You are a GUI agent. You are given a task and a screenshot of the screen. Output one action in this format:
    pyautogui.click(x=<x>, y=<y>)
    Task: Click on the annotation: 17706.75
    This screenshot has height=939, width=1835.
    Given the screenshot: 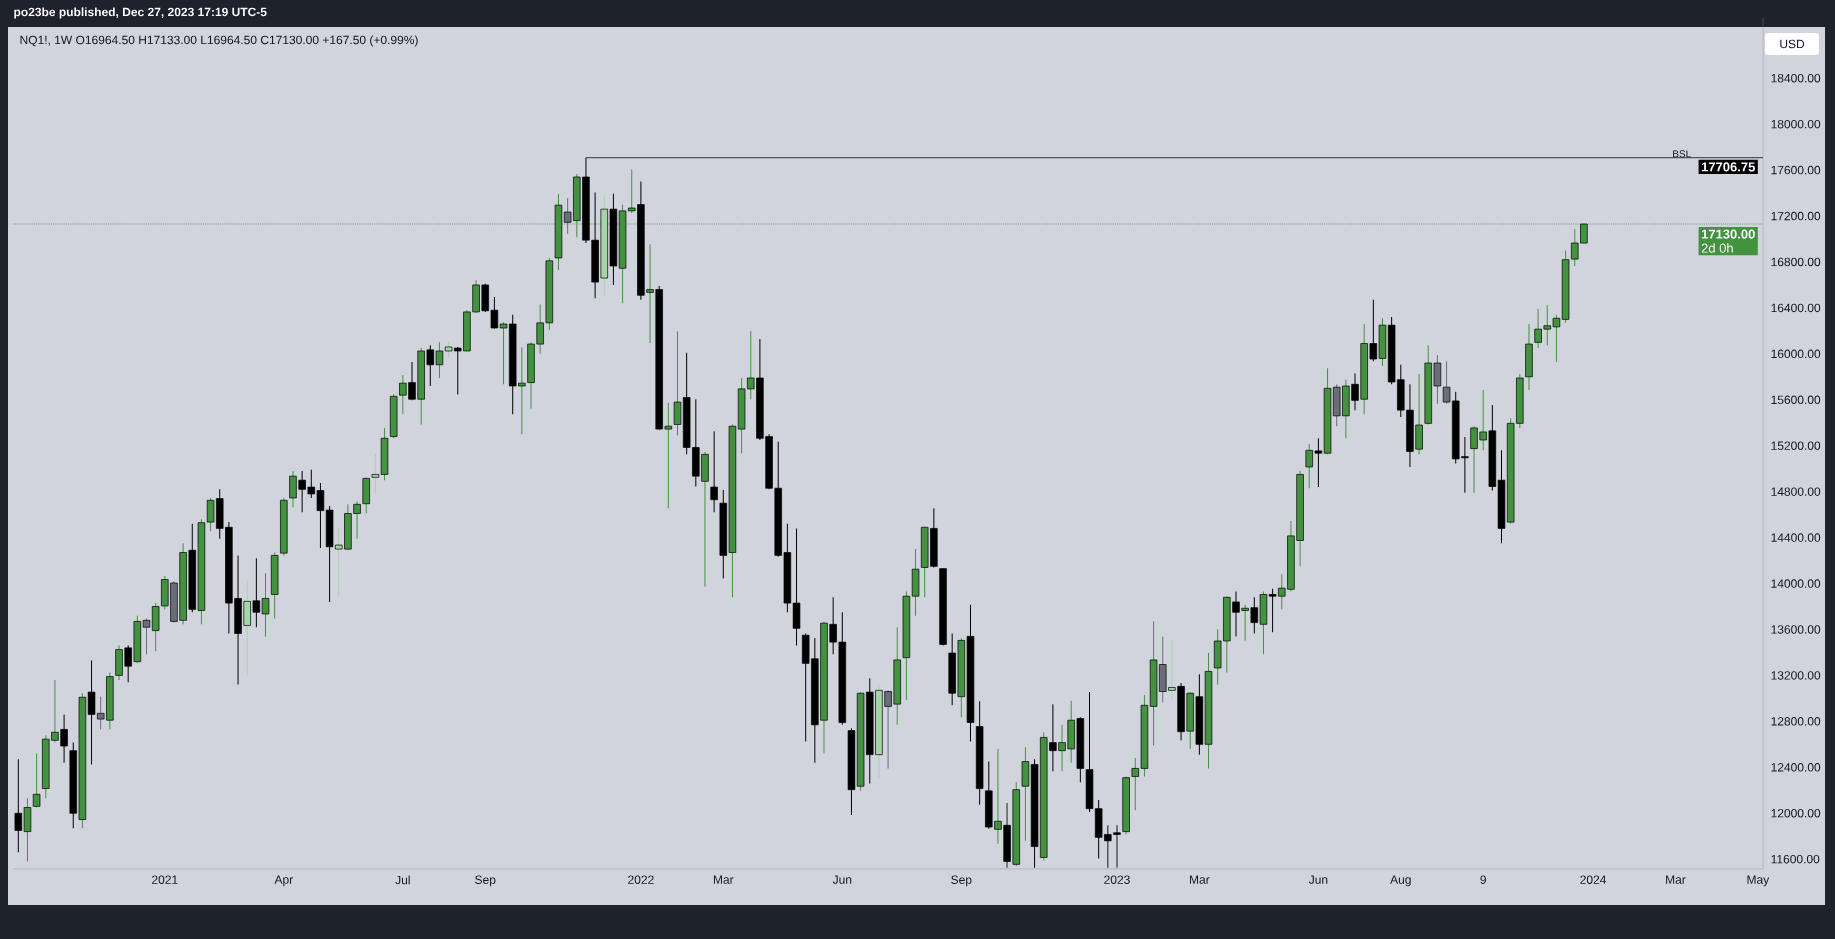 What is the action you would take?
    pyautogui.click(x=1728, y=167)
    